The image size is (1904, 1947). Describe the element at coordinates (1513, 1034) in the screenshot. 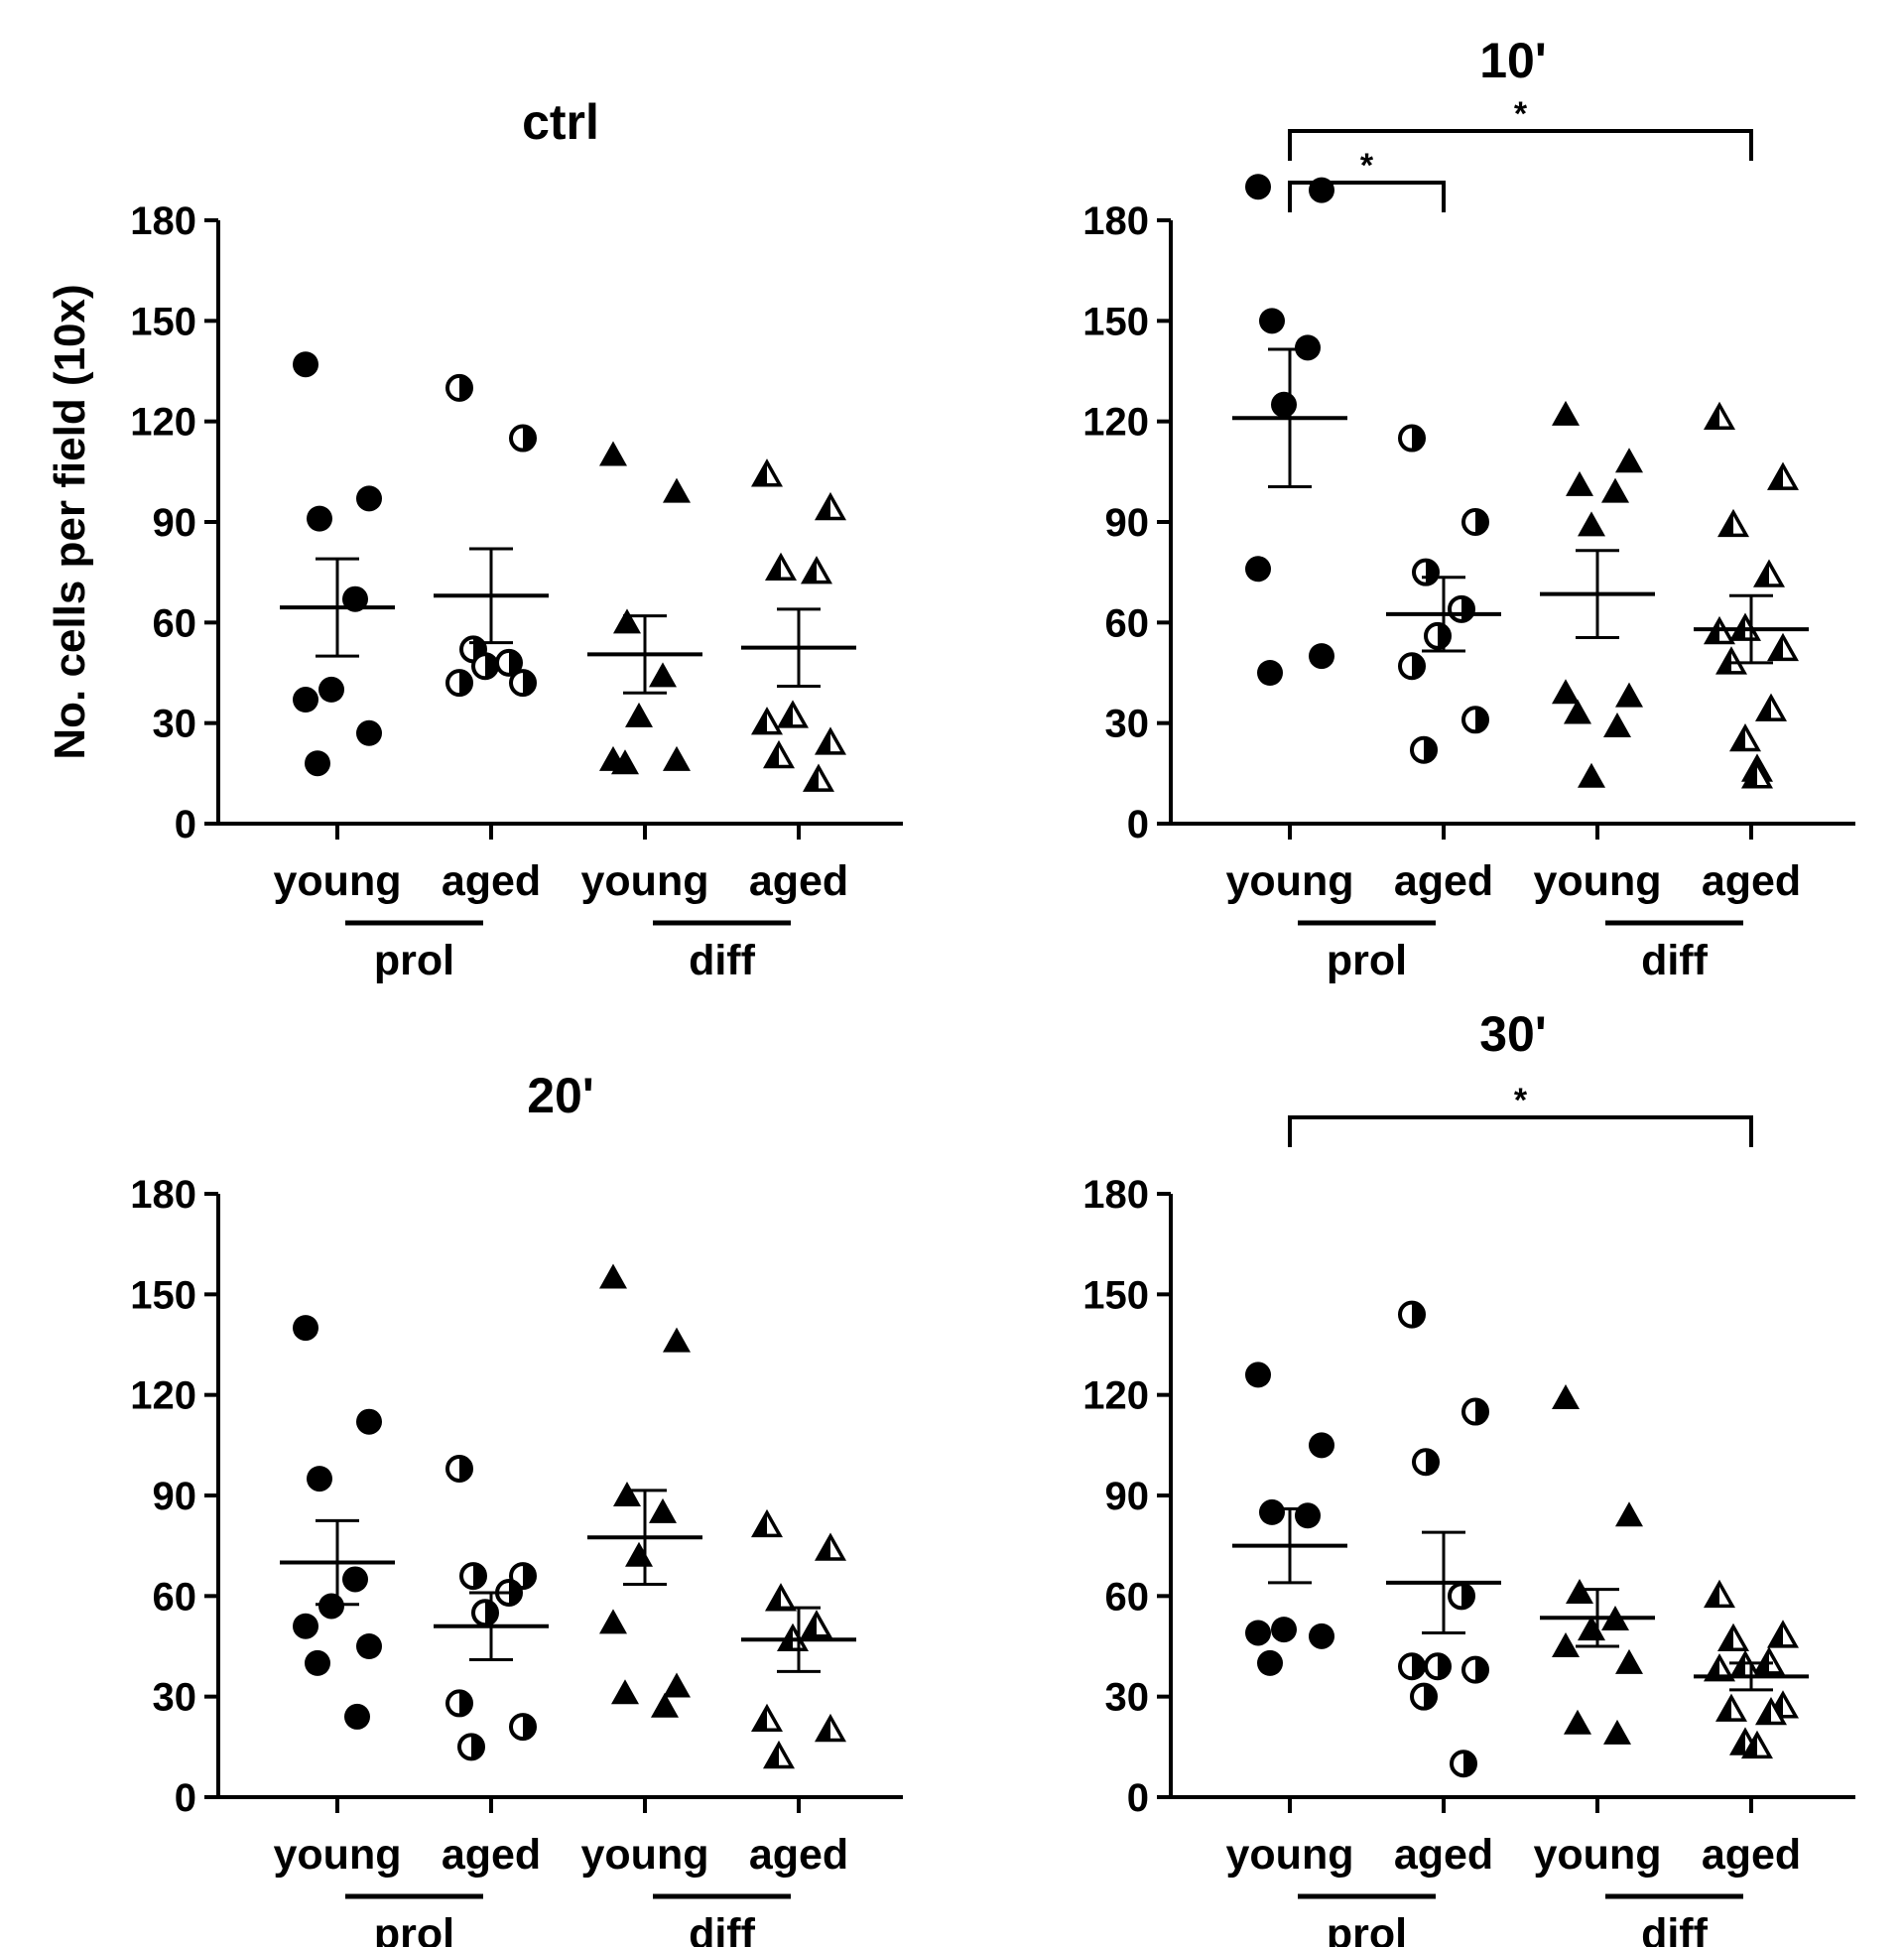

I see `chart-title: 30'` at that location.